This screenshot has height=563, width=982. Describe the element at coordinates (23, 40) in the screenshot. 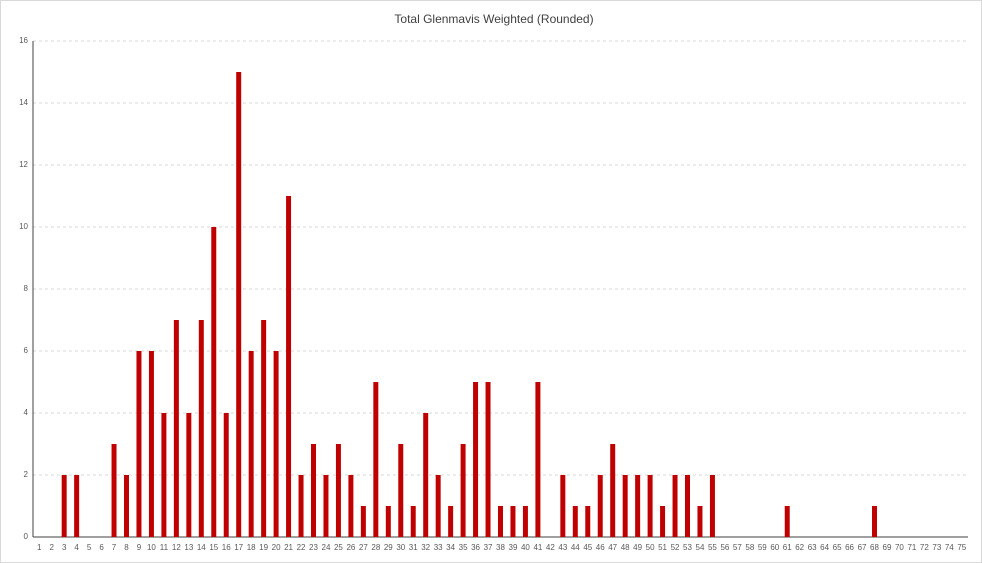

I see `y-tick-label: 16` at that location.